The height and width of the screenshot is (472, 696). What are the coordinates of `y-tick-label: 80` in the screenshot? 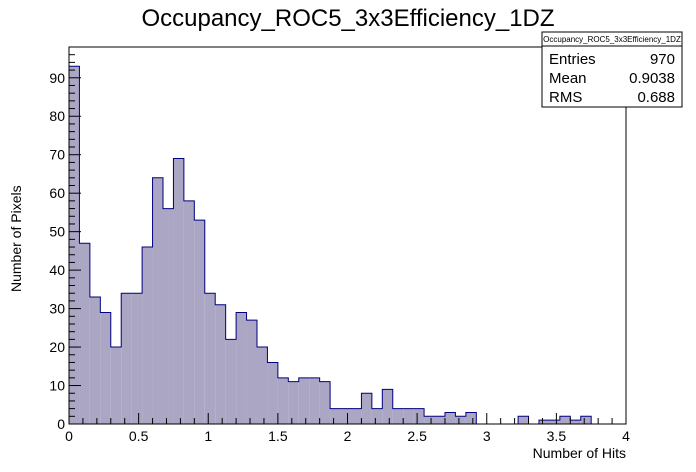 It's located at (57, 116).